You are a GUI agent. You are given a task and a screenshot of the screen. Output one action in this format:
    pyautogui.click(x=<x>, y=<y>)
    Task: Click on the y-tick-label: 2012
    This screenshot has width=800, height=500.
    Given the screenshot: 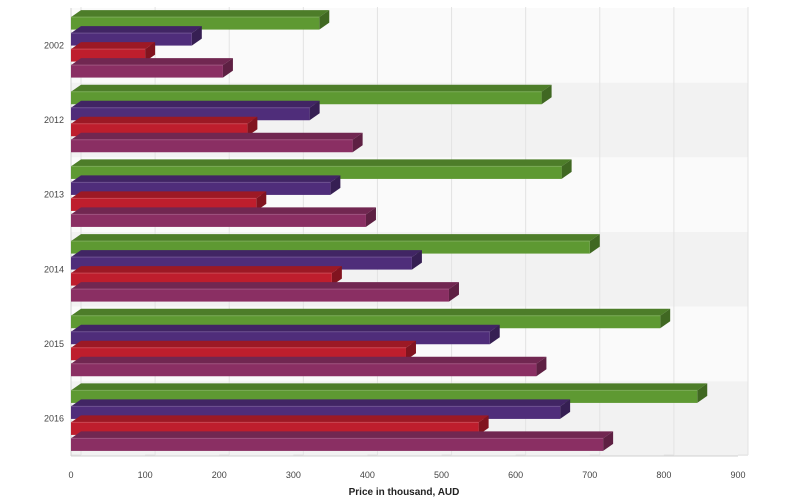 What is the action you would take?
    pyautogui.click(x=54, y=120)
    